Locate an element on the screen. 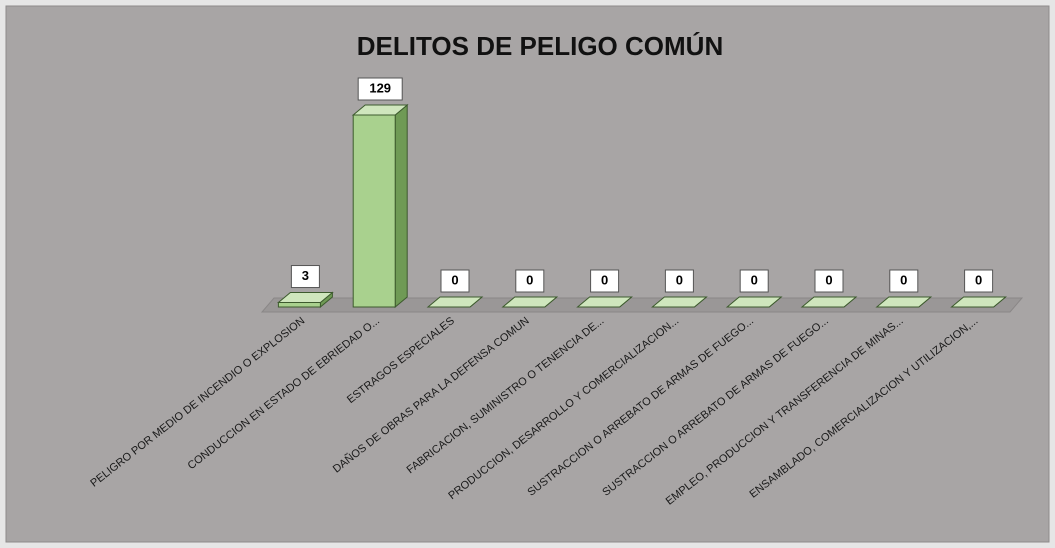  chart-title: DELITOS DE PELIGO COMÚN is located at coordinates (540, 46).